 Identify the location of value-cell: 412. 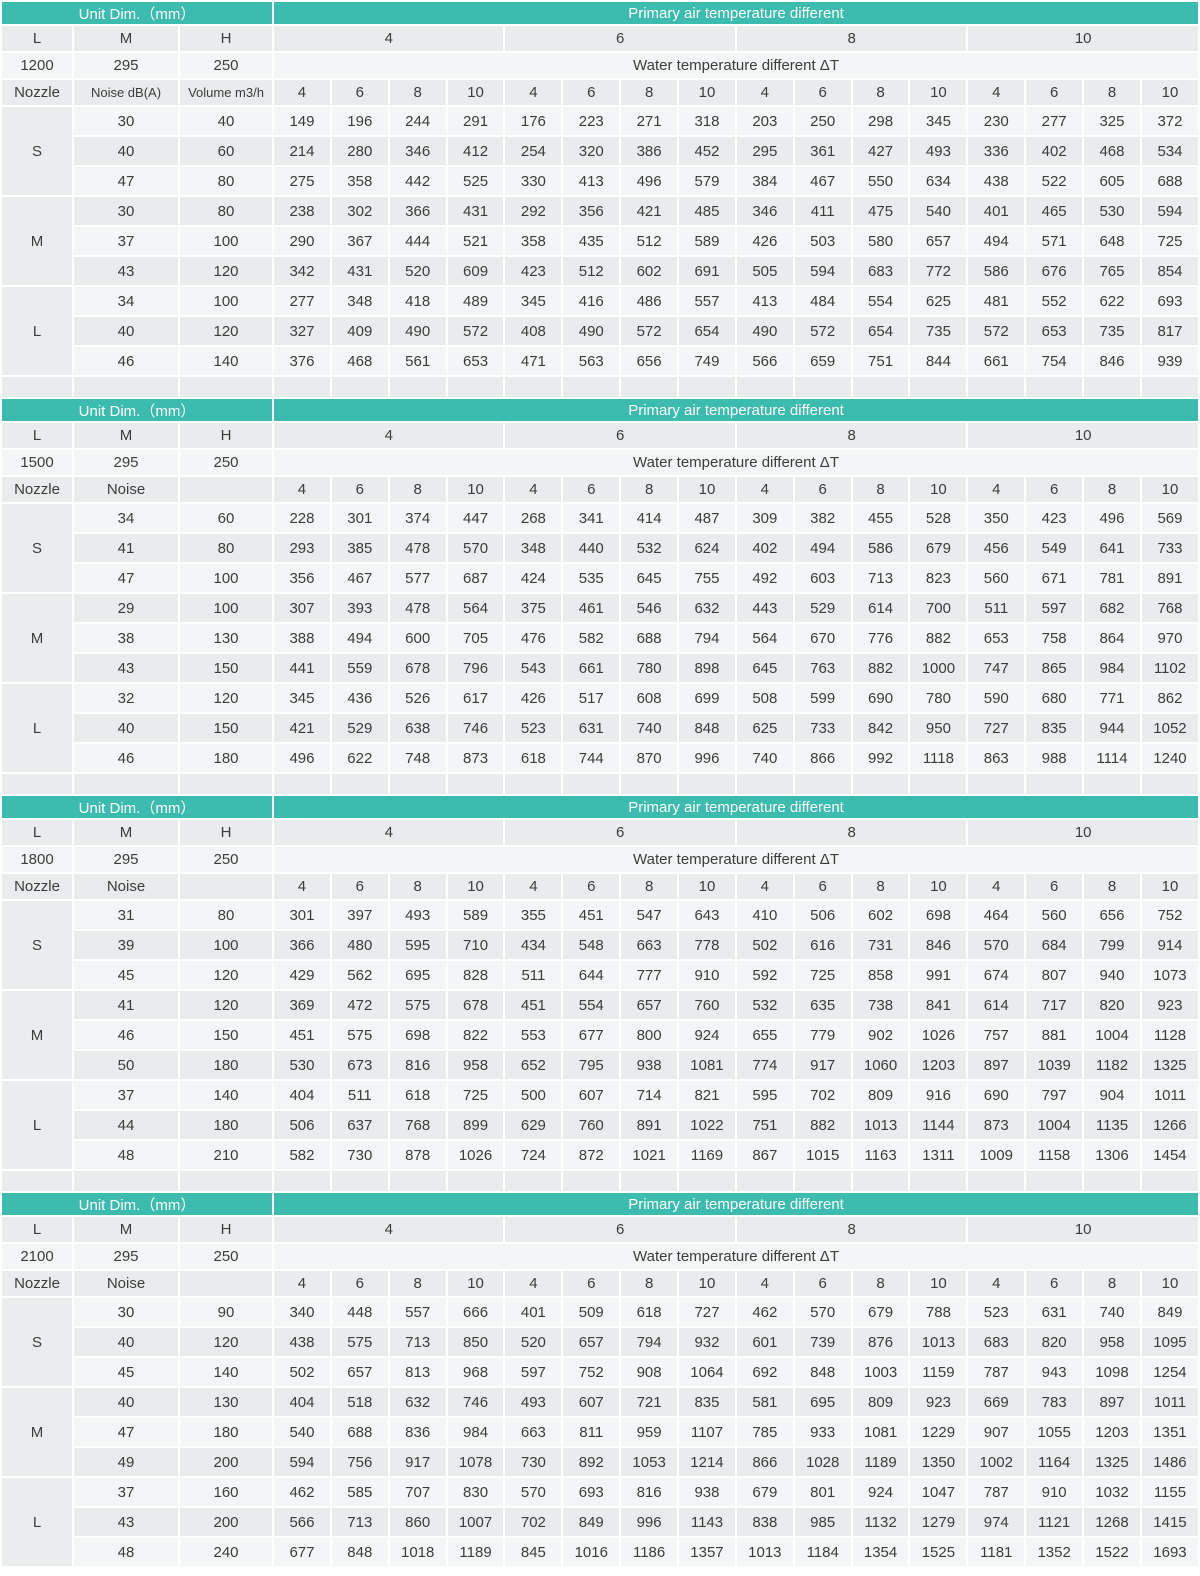
(475, 151).